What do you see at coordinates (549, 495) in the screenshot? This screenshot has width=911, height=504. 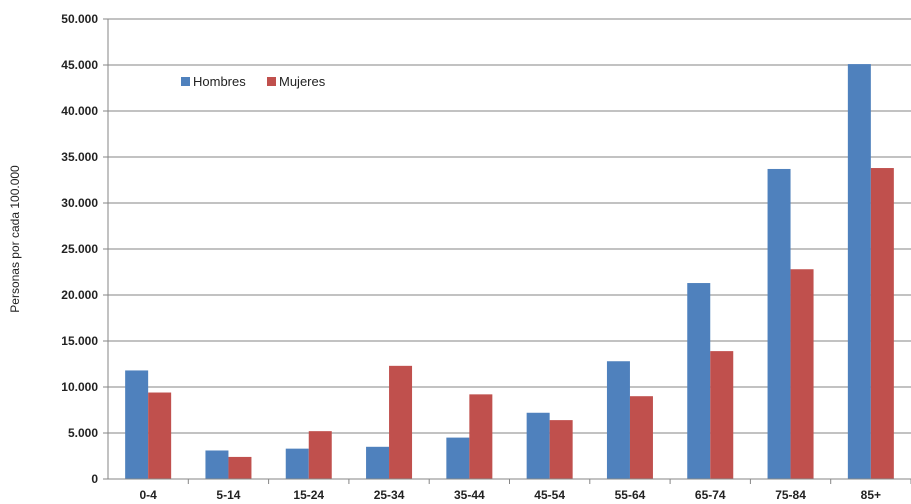 I see `x-tick-label: 45-54` at bounding box center [549, 495].